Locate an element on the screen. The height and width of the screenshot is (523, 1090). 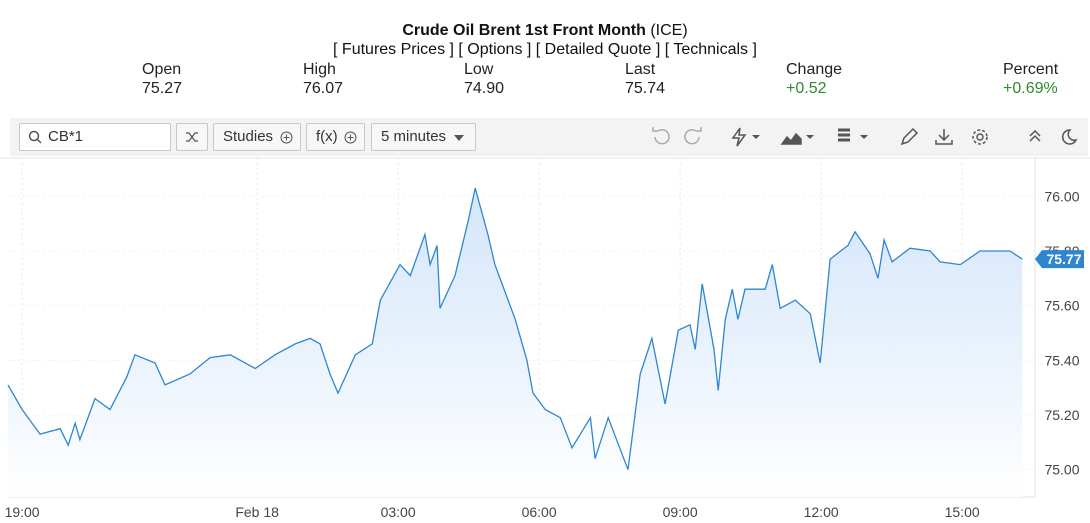
stat-value: +0.52 is located at coordinates (806, 88).